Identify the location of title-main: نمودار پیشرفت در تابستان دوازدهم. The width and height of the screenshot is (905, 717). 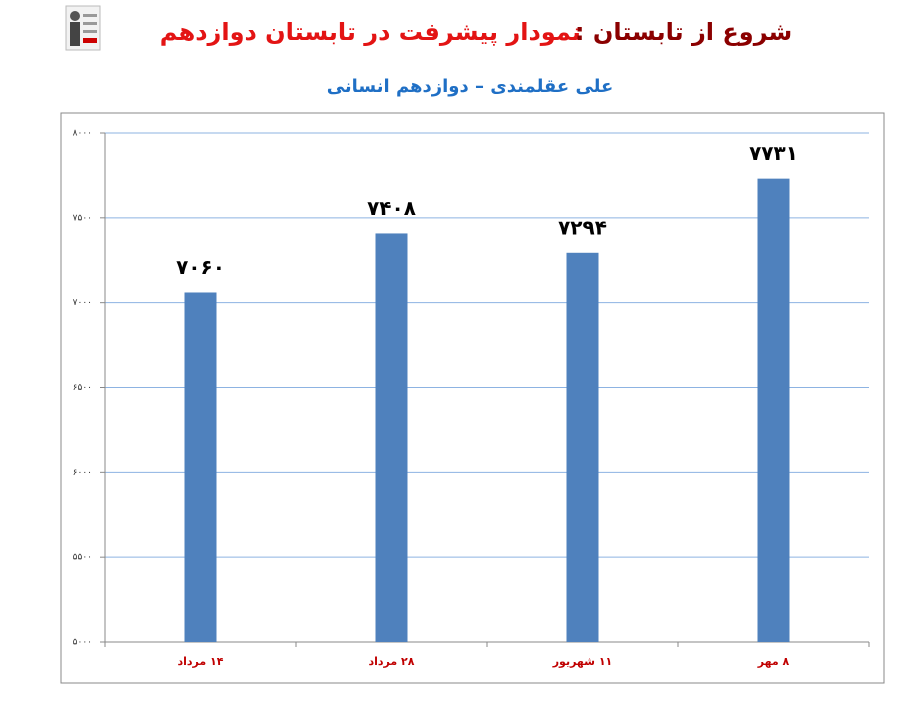
(370, 32).